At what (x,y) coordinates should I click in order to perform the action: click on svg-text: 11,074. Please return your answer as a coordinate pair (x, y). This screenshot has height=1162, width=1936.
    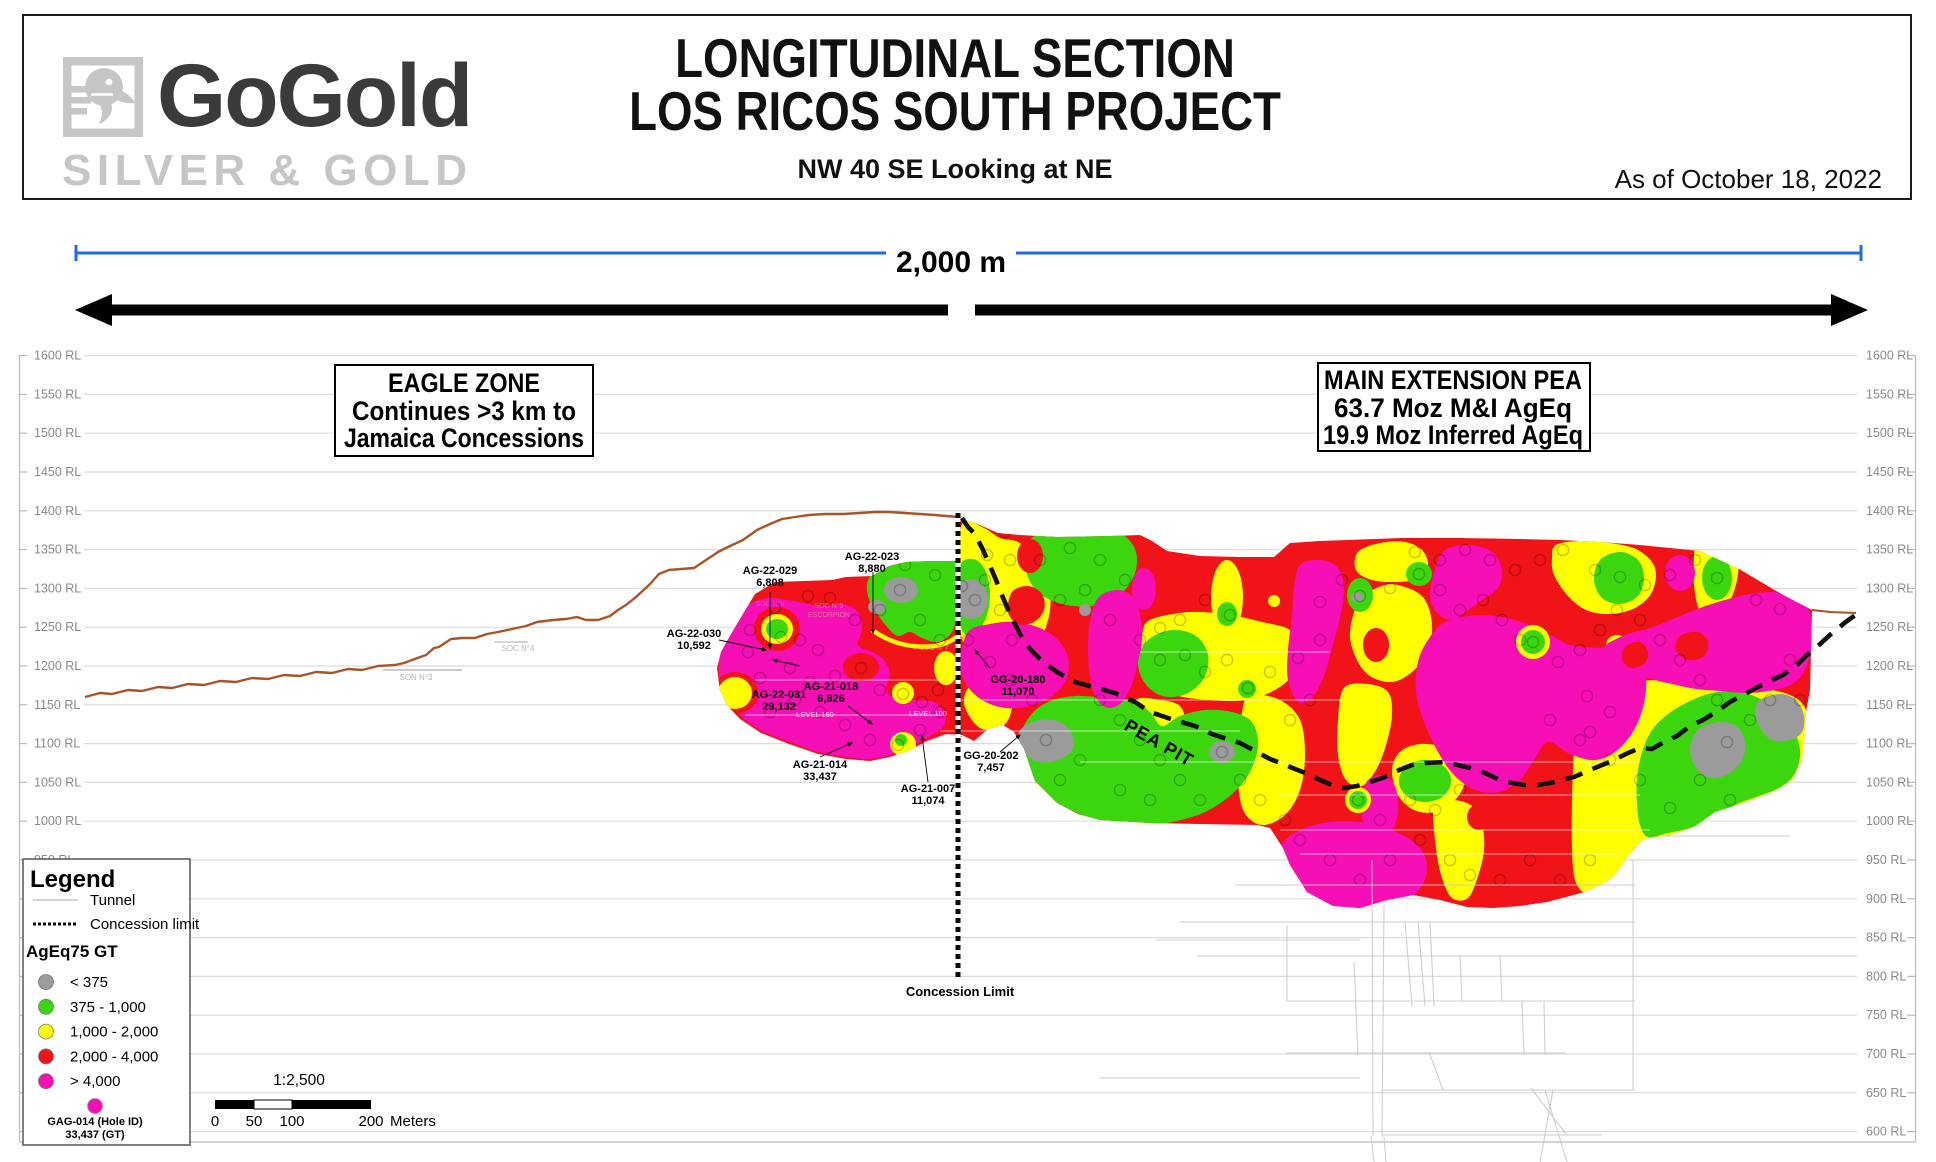
    Looking at the image, I should click on (928, 801).